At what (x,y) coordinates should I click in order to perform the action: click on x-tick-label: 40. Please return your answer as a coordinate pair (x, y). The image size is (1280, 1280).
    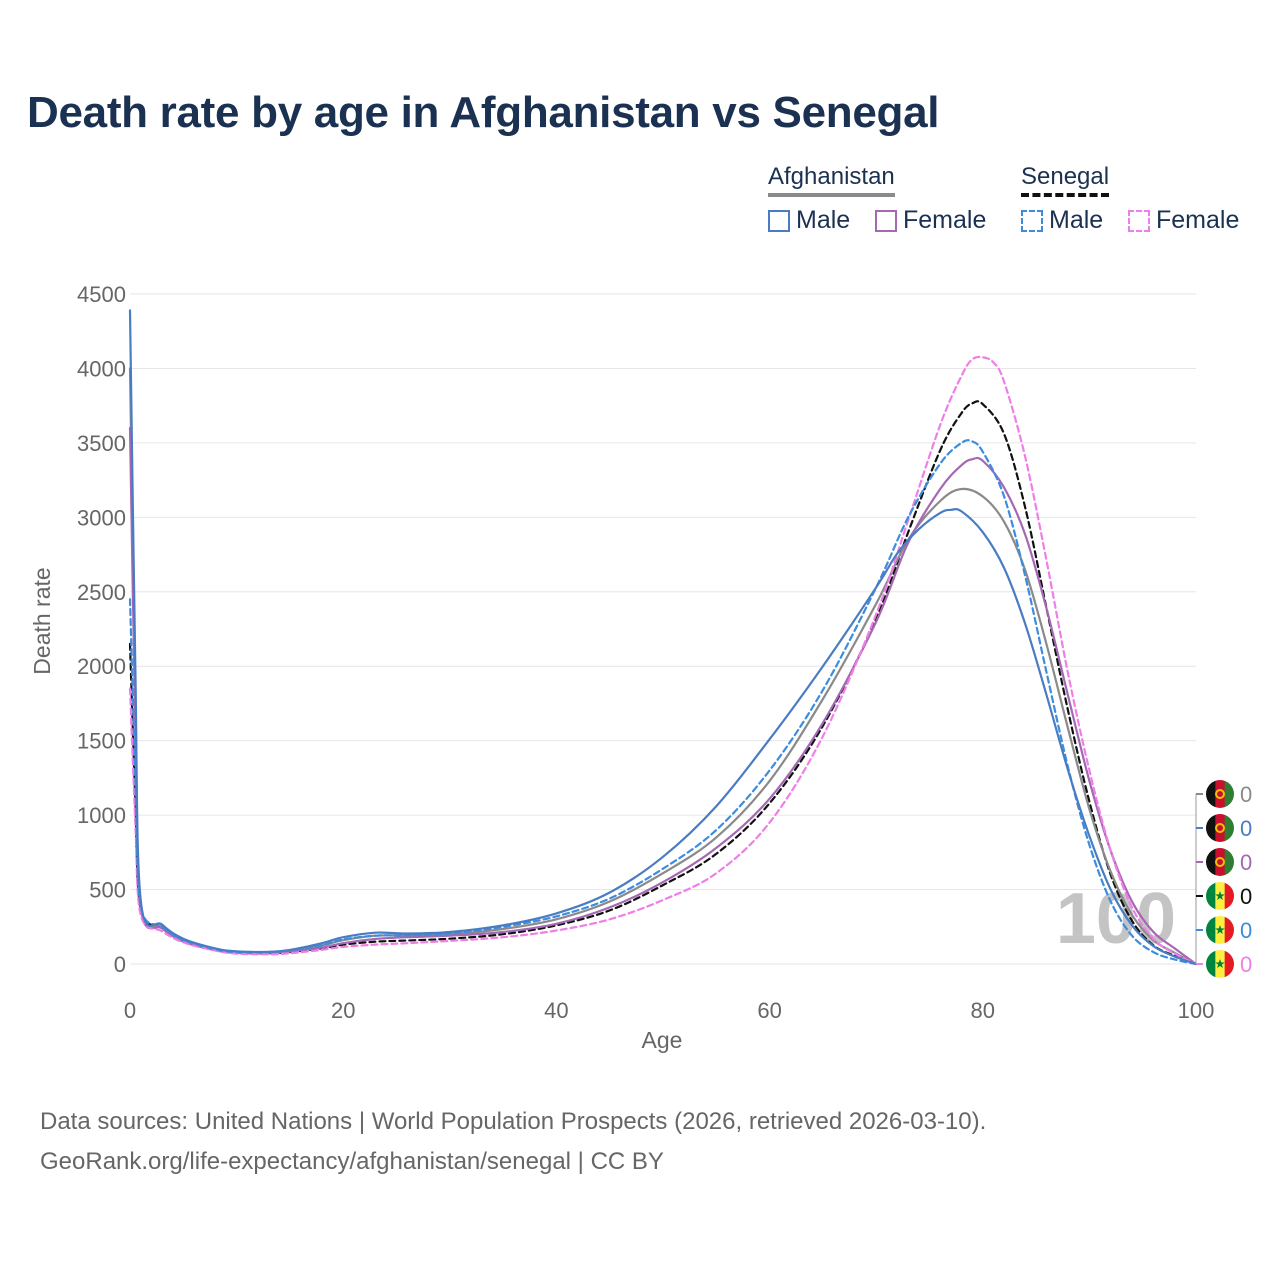
    Looking at the image, I should click on (556, 1010).